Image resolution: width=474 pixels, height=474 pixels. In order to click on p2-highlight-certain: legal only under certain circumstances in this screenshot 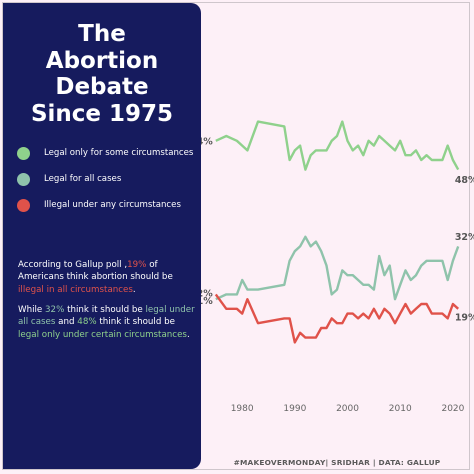, I will do `click(102, 334)`.